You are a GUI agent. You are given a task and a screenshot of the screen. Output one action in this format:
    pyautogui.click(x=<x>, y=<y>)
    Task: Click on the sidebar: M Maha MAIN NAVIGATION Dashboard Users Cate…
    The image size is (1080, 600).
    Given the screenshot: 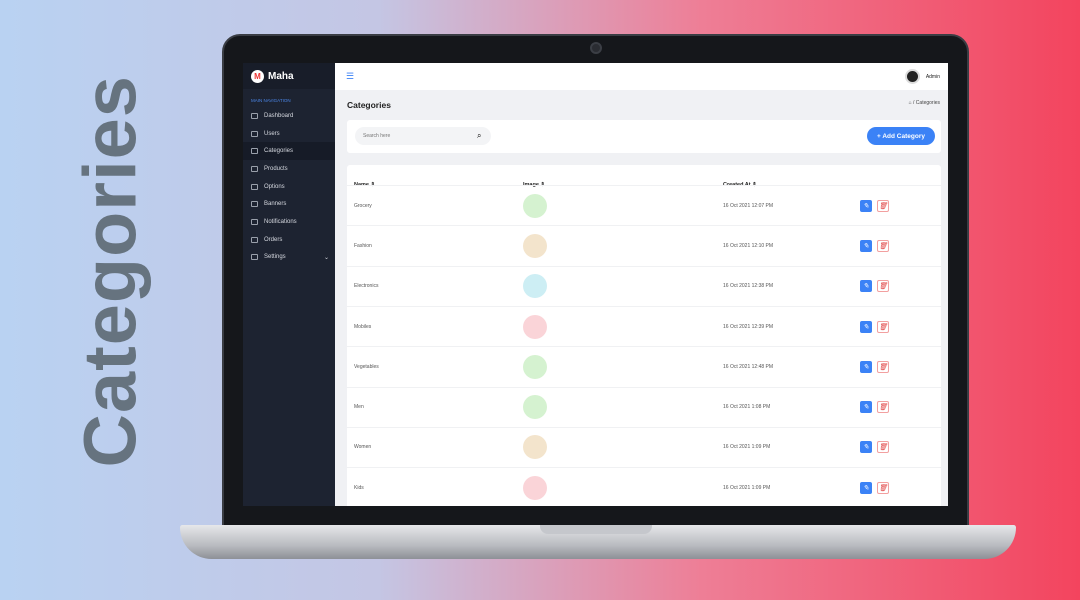 What is the action you would take?
    pyautogui.click(x=289, y=284)
    